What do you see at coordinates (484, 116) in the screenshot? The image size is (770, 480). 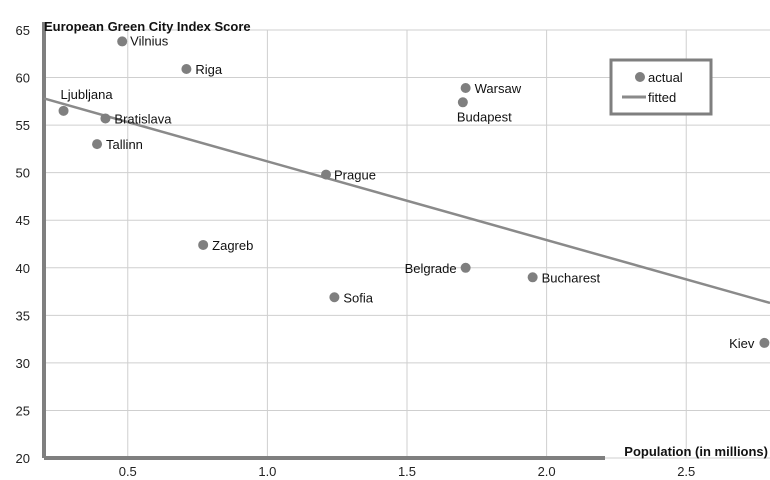 I see `city-label: Budapest` at bounding box center [484, 116].